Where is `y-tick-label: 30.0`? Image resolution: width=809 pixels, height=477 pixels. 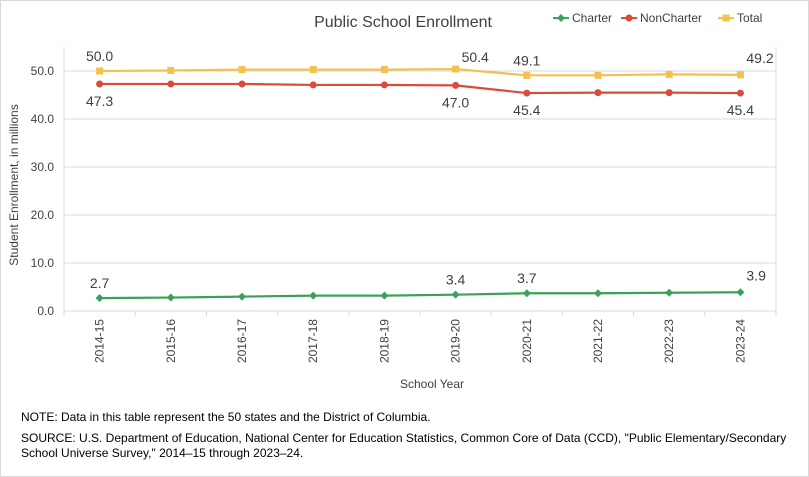 y-tick-label: 30.0 is located at coordinates (43, 167).